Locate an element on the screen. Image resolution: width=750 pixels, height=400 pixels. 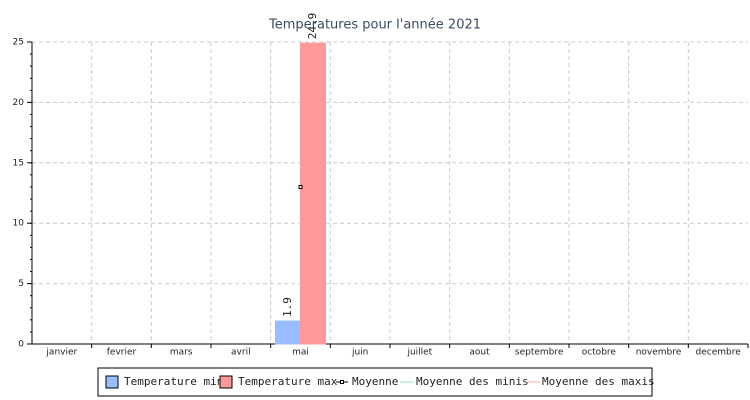
legend-label: Moyenne des maxis is located at coordinates (598, 381).